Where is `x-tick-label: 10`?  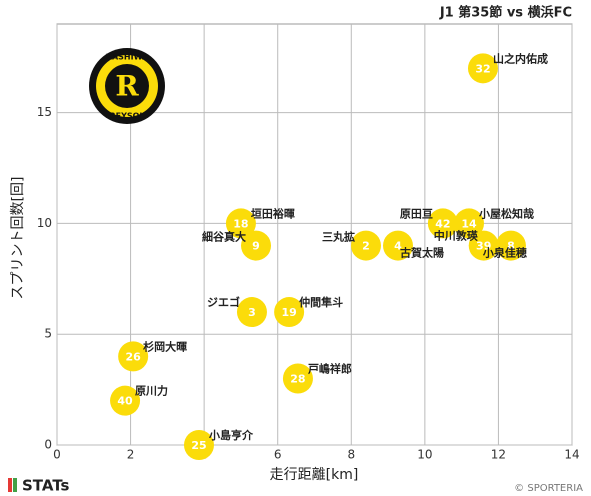 x-tick-label: 10 is located at coordinates (424, 455).